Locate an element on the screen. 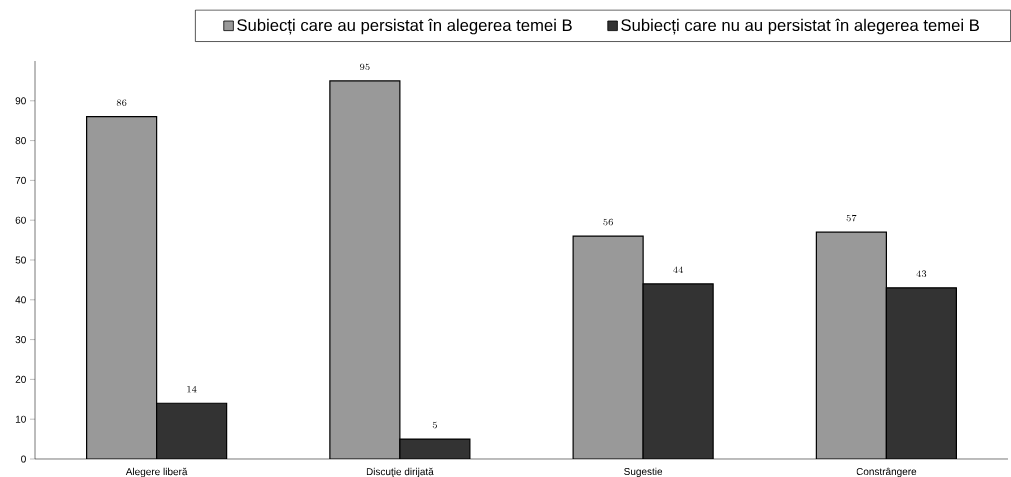  data-label: 43 is located at coordinates (921, 273).